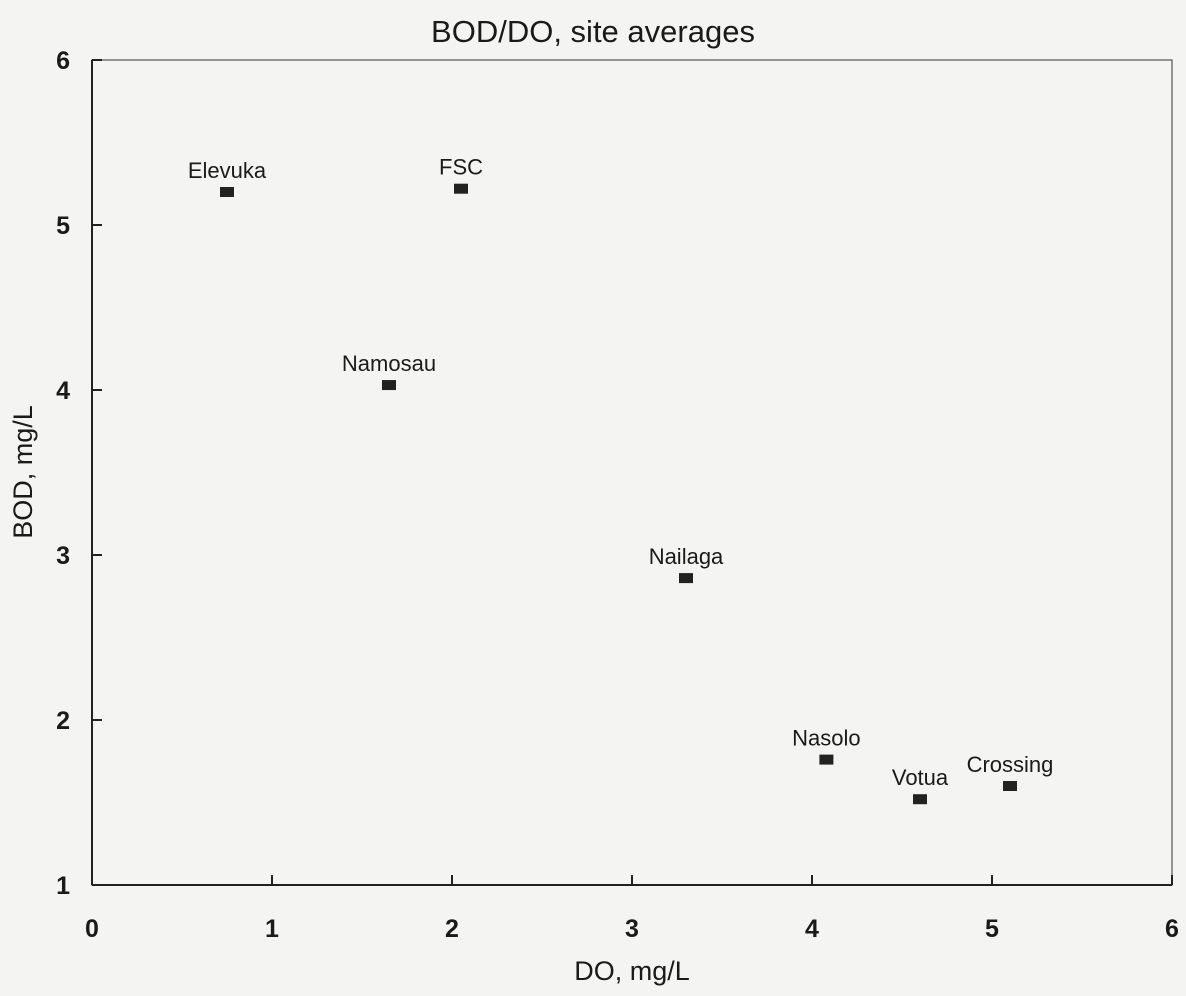 The height and width of the screenshot is (996, 1186). I want to click on x-tick-label: 6, so click(1172, 929).